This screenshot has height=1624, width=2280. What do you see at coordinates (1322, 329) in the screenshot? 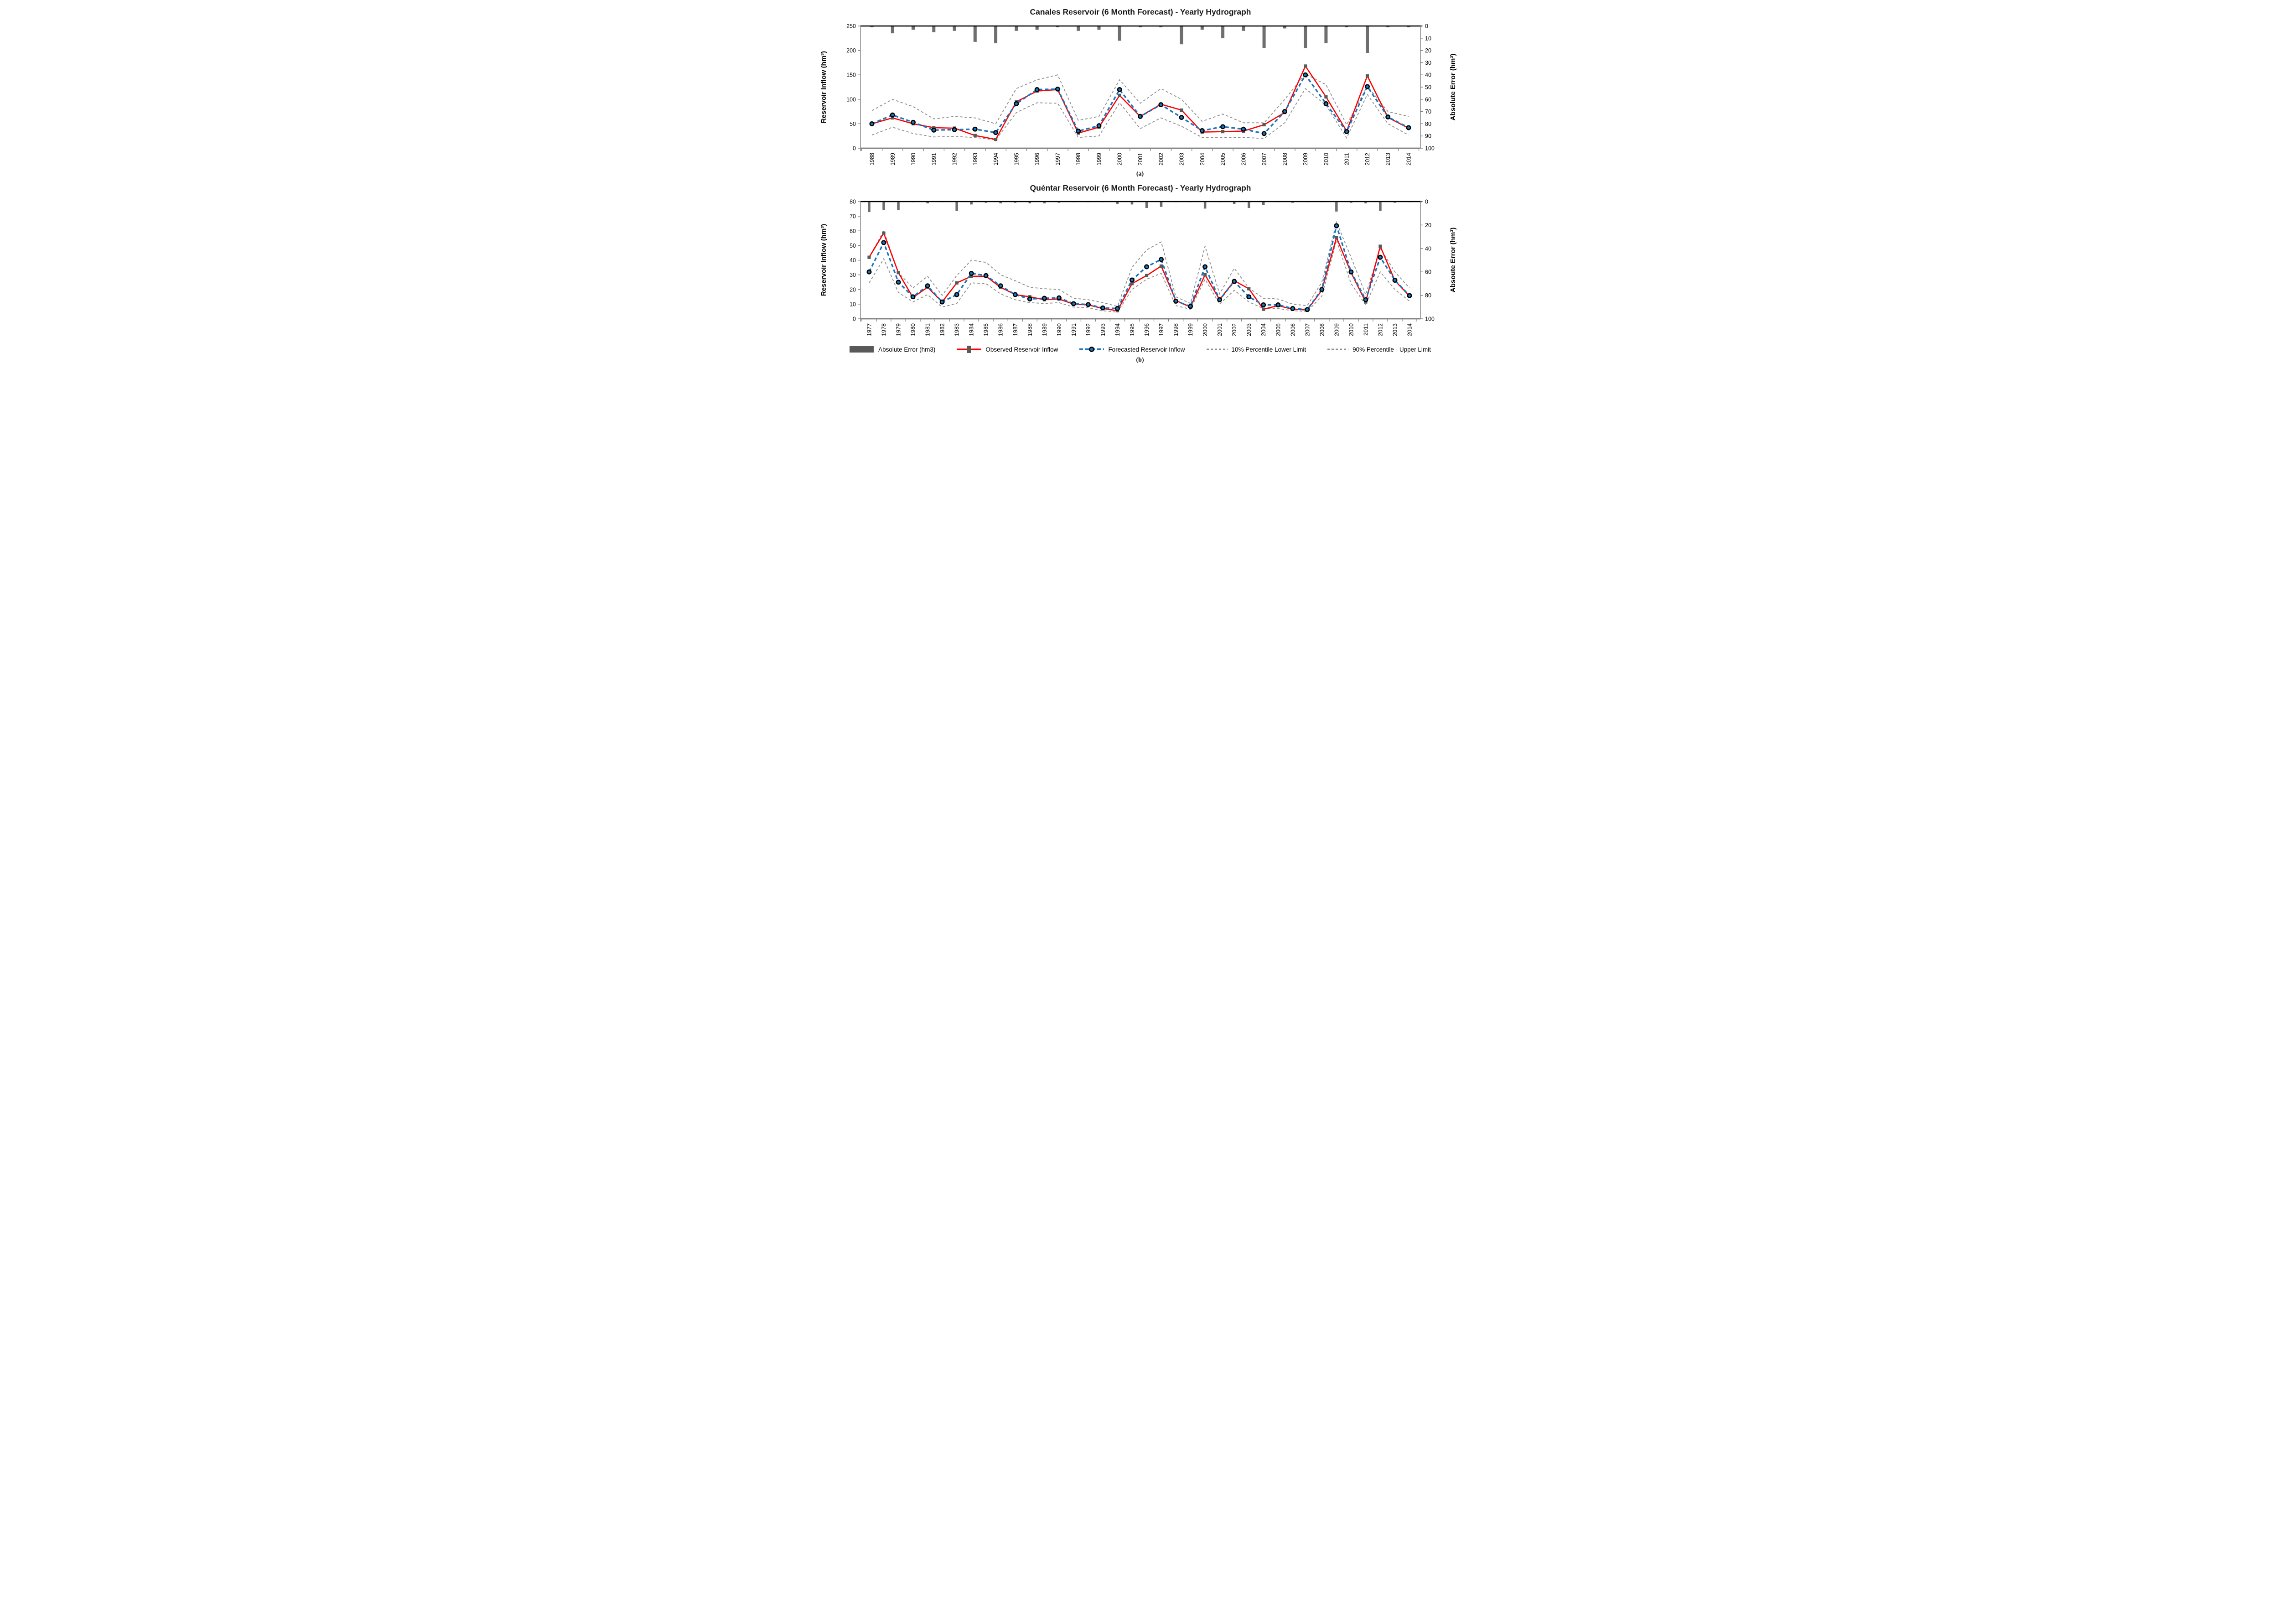
I see `x-axis-year-label: 2008` at bounding box center [1322, 329].